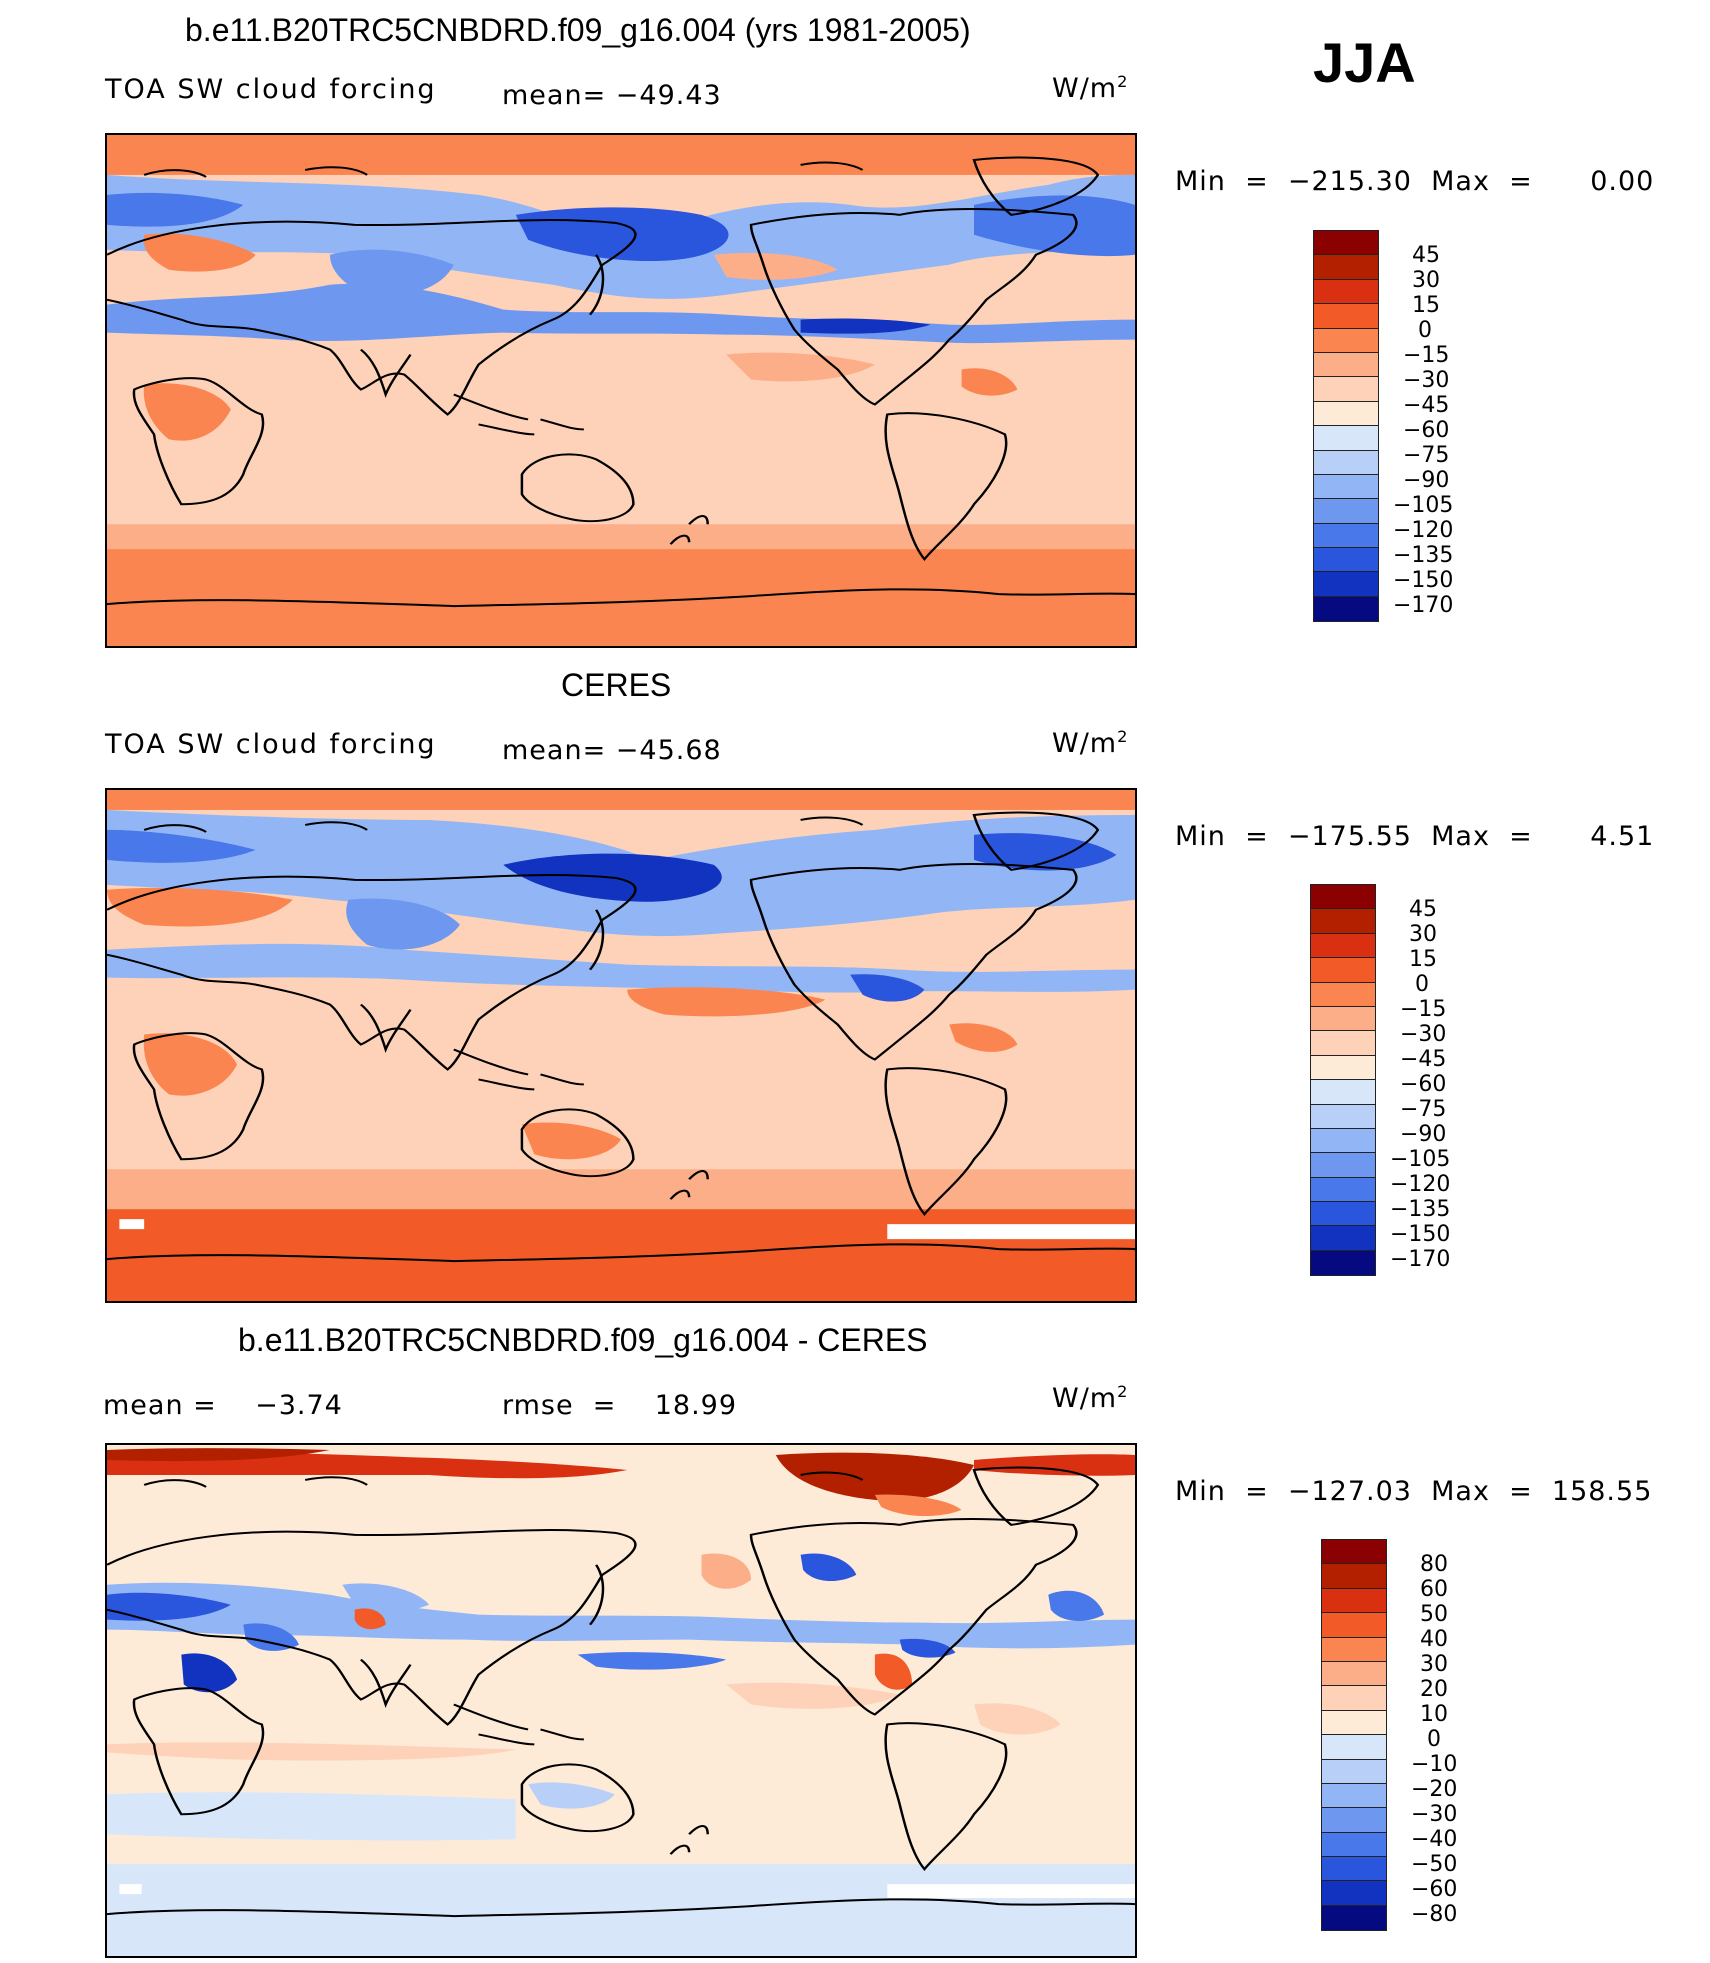 This screenshot has width=1710, height=1963. What do you see at coordinates (1426, 305) in the screenshot?
I see `colorbar-label: 15` at bounding box center [1426, 305].